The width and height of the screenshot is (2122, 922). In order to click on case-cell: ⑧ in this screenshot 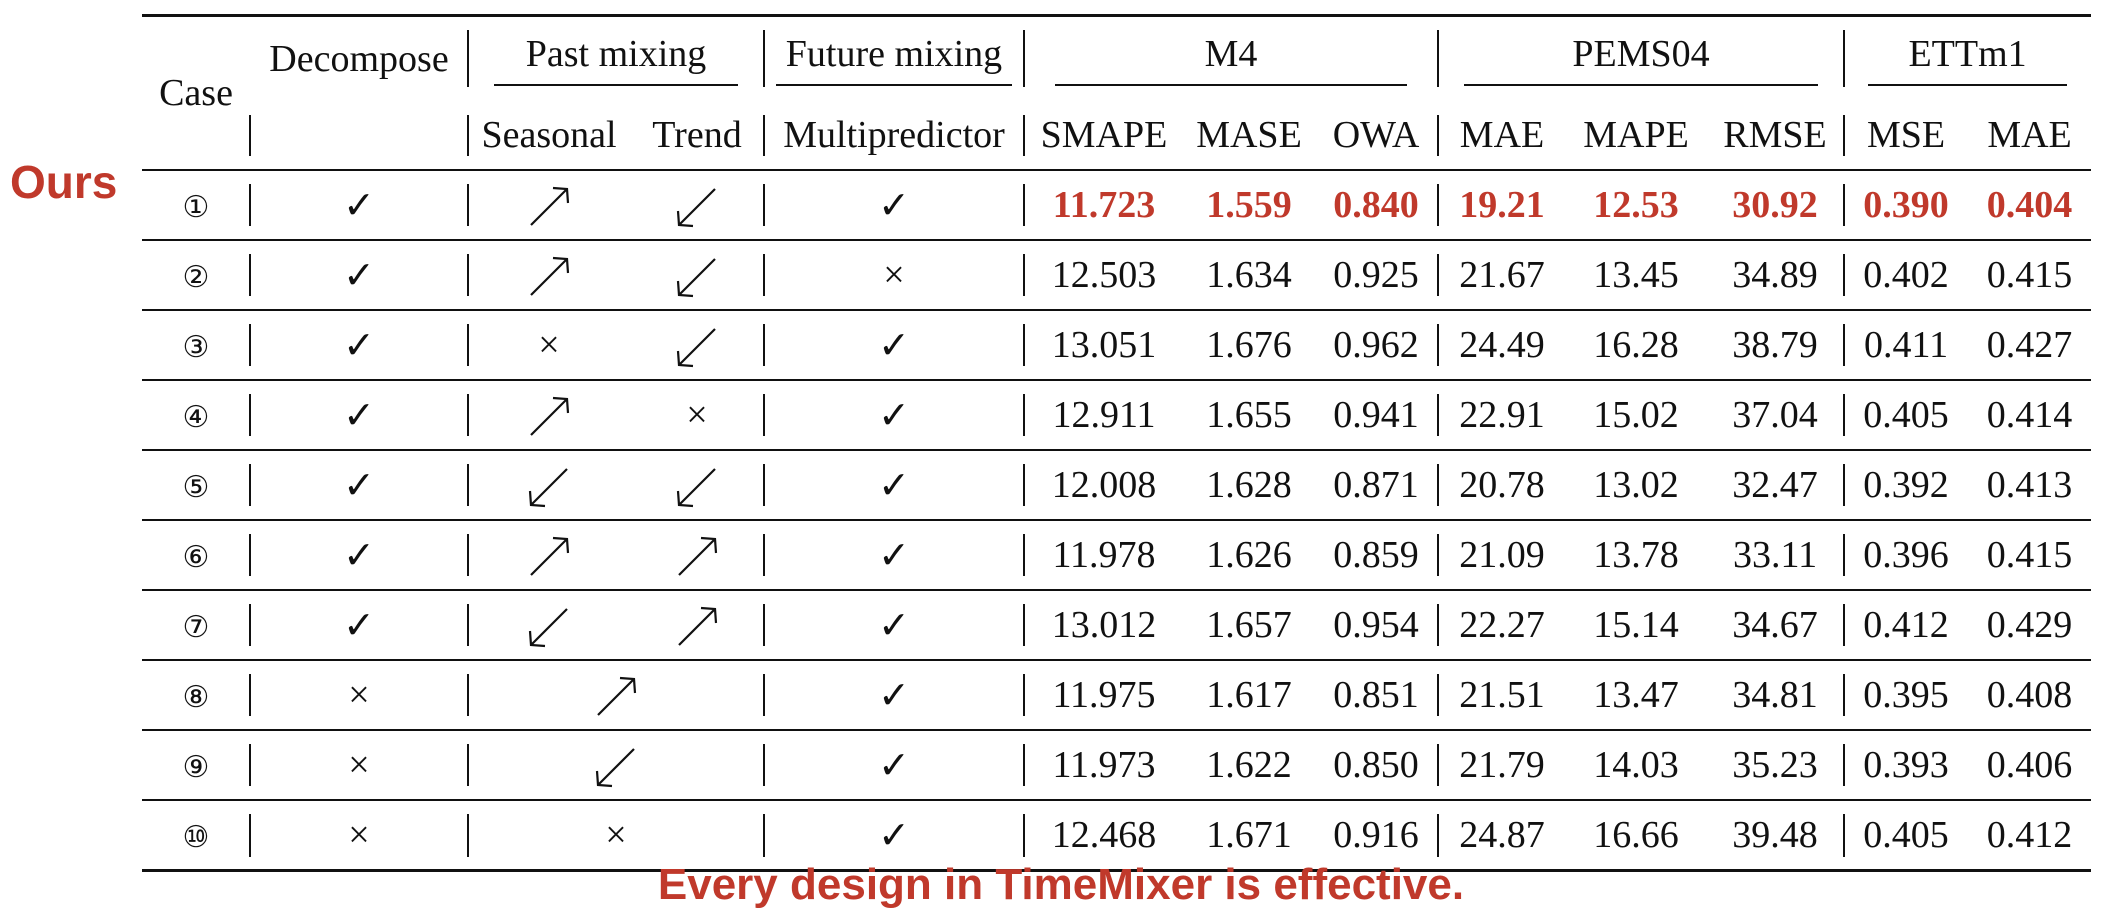, I will do `click(196, 694)`.